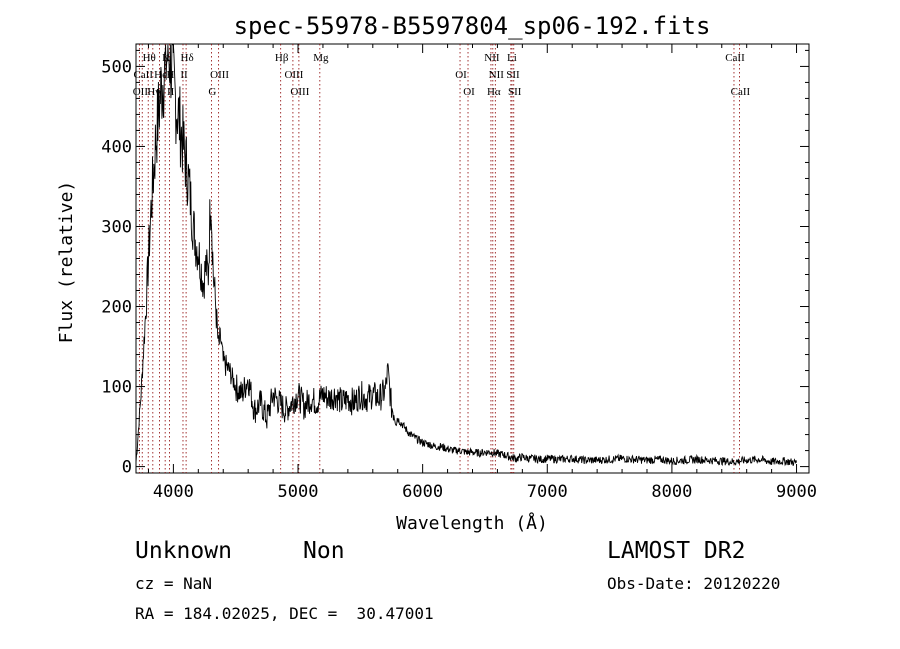 This screenshot has width=900, height=649. I want to click on x-axis-label: Wavelength (Å), so click(472, 523).